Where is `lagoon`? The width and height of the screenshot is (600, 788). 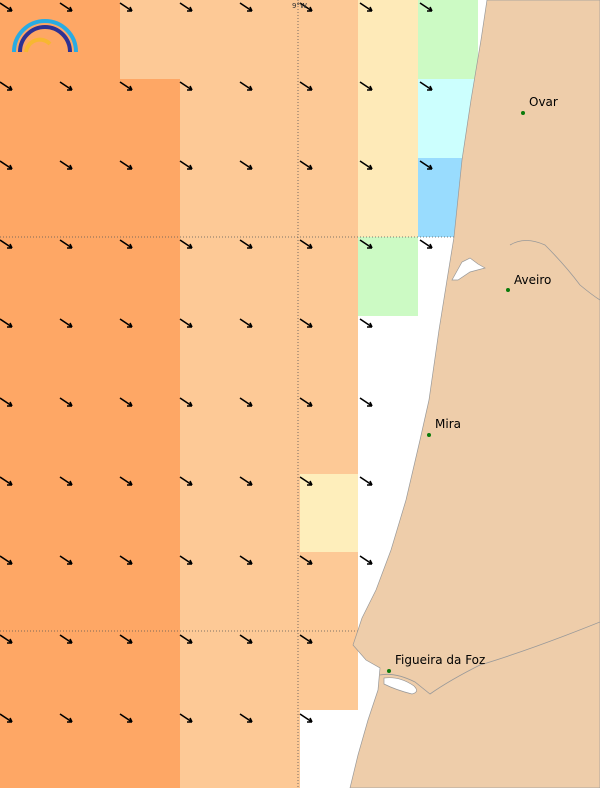
lagoon is located at coordinates (468, 269).